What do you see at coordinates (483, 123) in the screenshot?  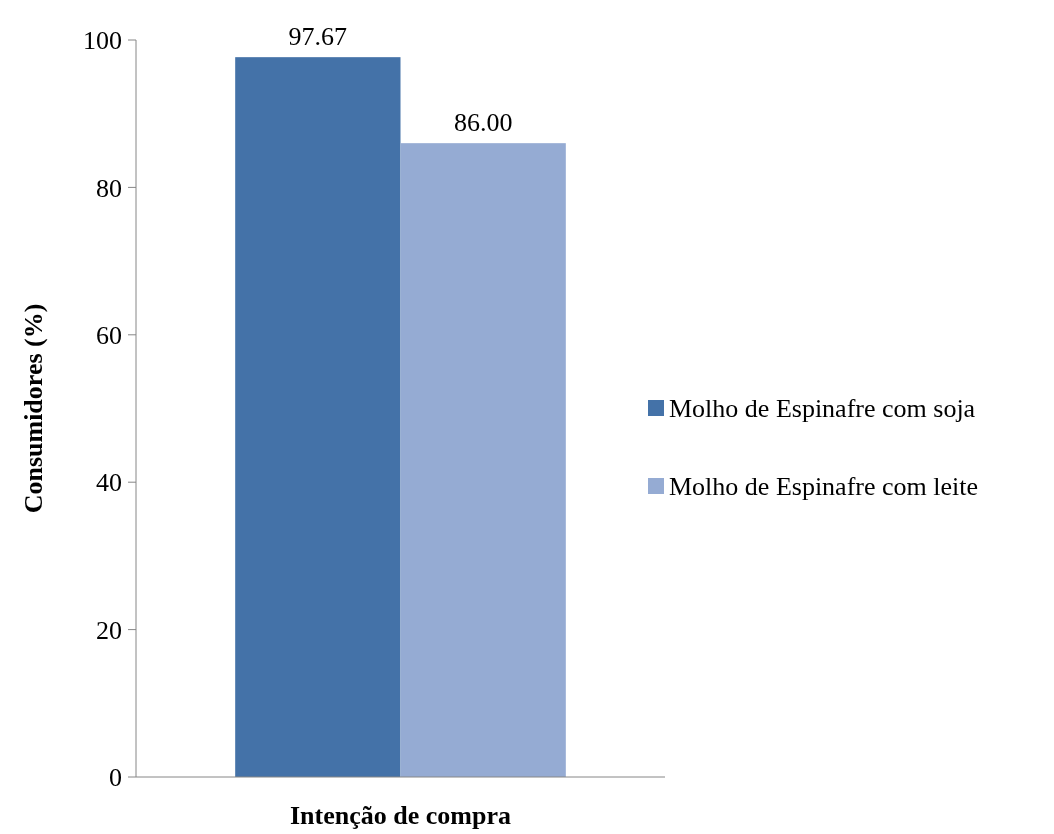 I see `data-label: 86.00` at bounding box center [483, 123].